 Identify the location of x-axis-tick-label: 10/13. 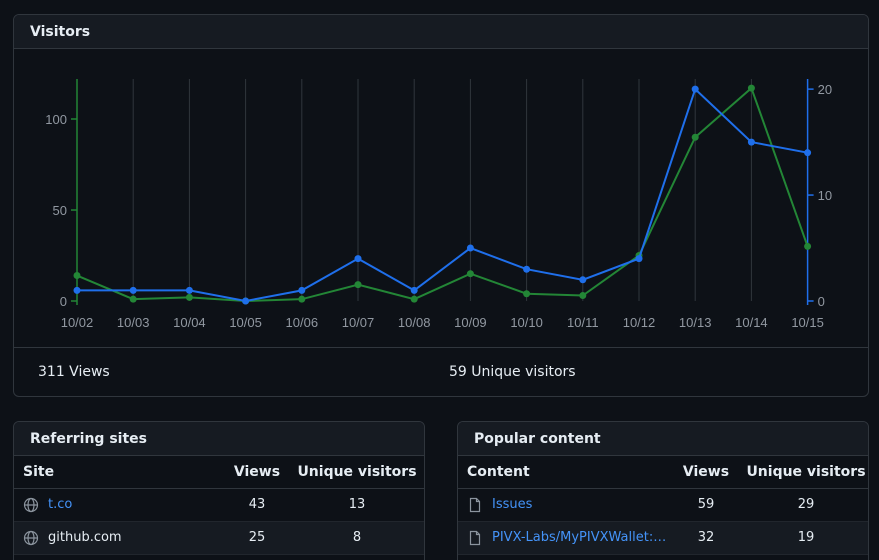
(695, 322).